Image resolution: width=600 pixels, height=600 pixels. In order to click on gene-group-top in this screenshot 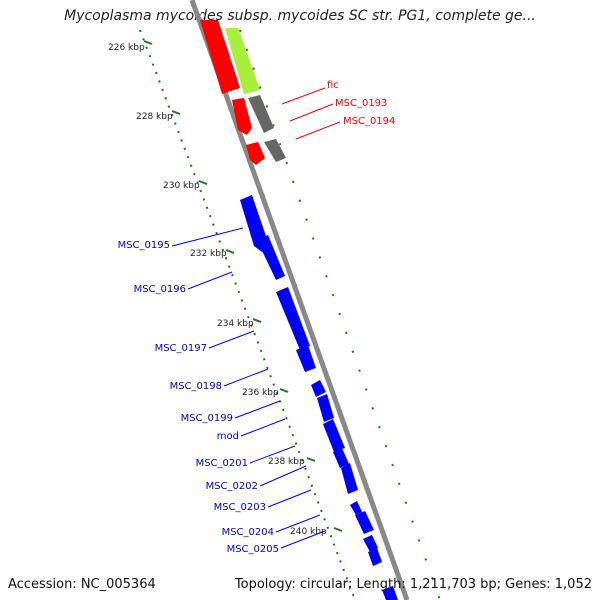, I will do `click(243, 92)`.